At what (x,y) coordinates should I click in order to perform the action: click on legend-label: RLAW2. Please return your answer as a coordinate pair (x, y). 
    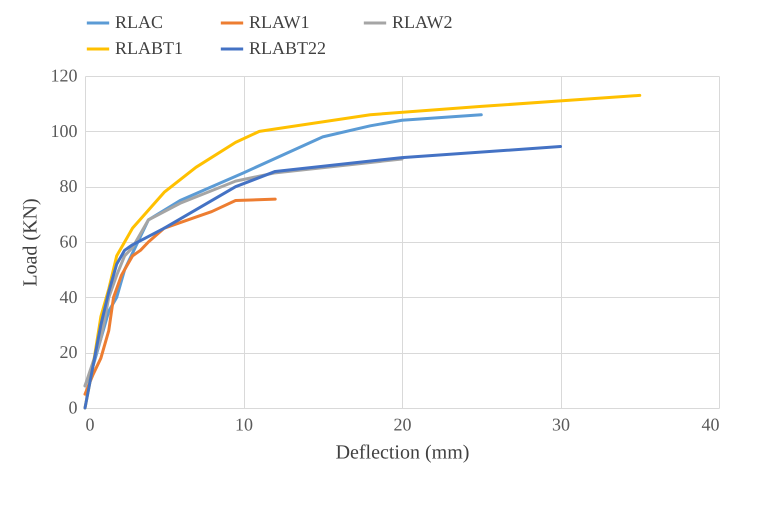
    Looking at the image, I should click on (422, 22).